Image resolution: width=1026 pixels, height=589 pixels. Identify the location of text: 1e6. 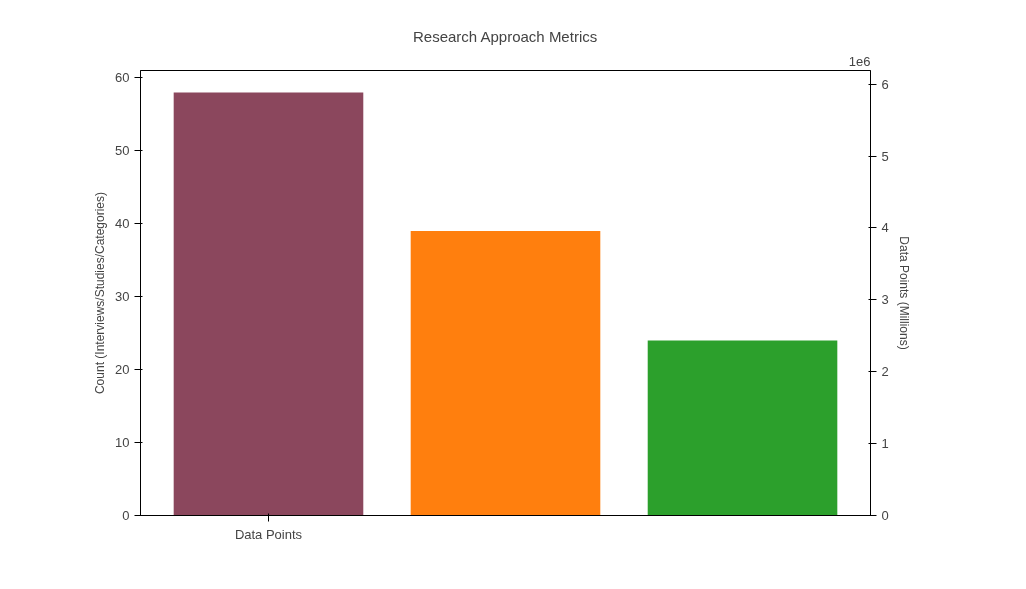
(859, 61).